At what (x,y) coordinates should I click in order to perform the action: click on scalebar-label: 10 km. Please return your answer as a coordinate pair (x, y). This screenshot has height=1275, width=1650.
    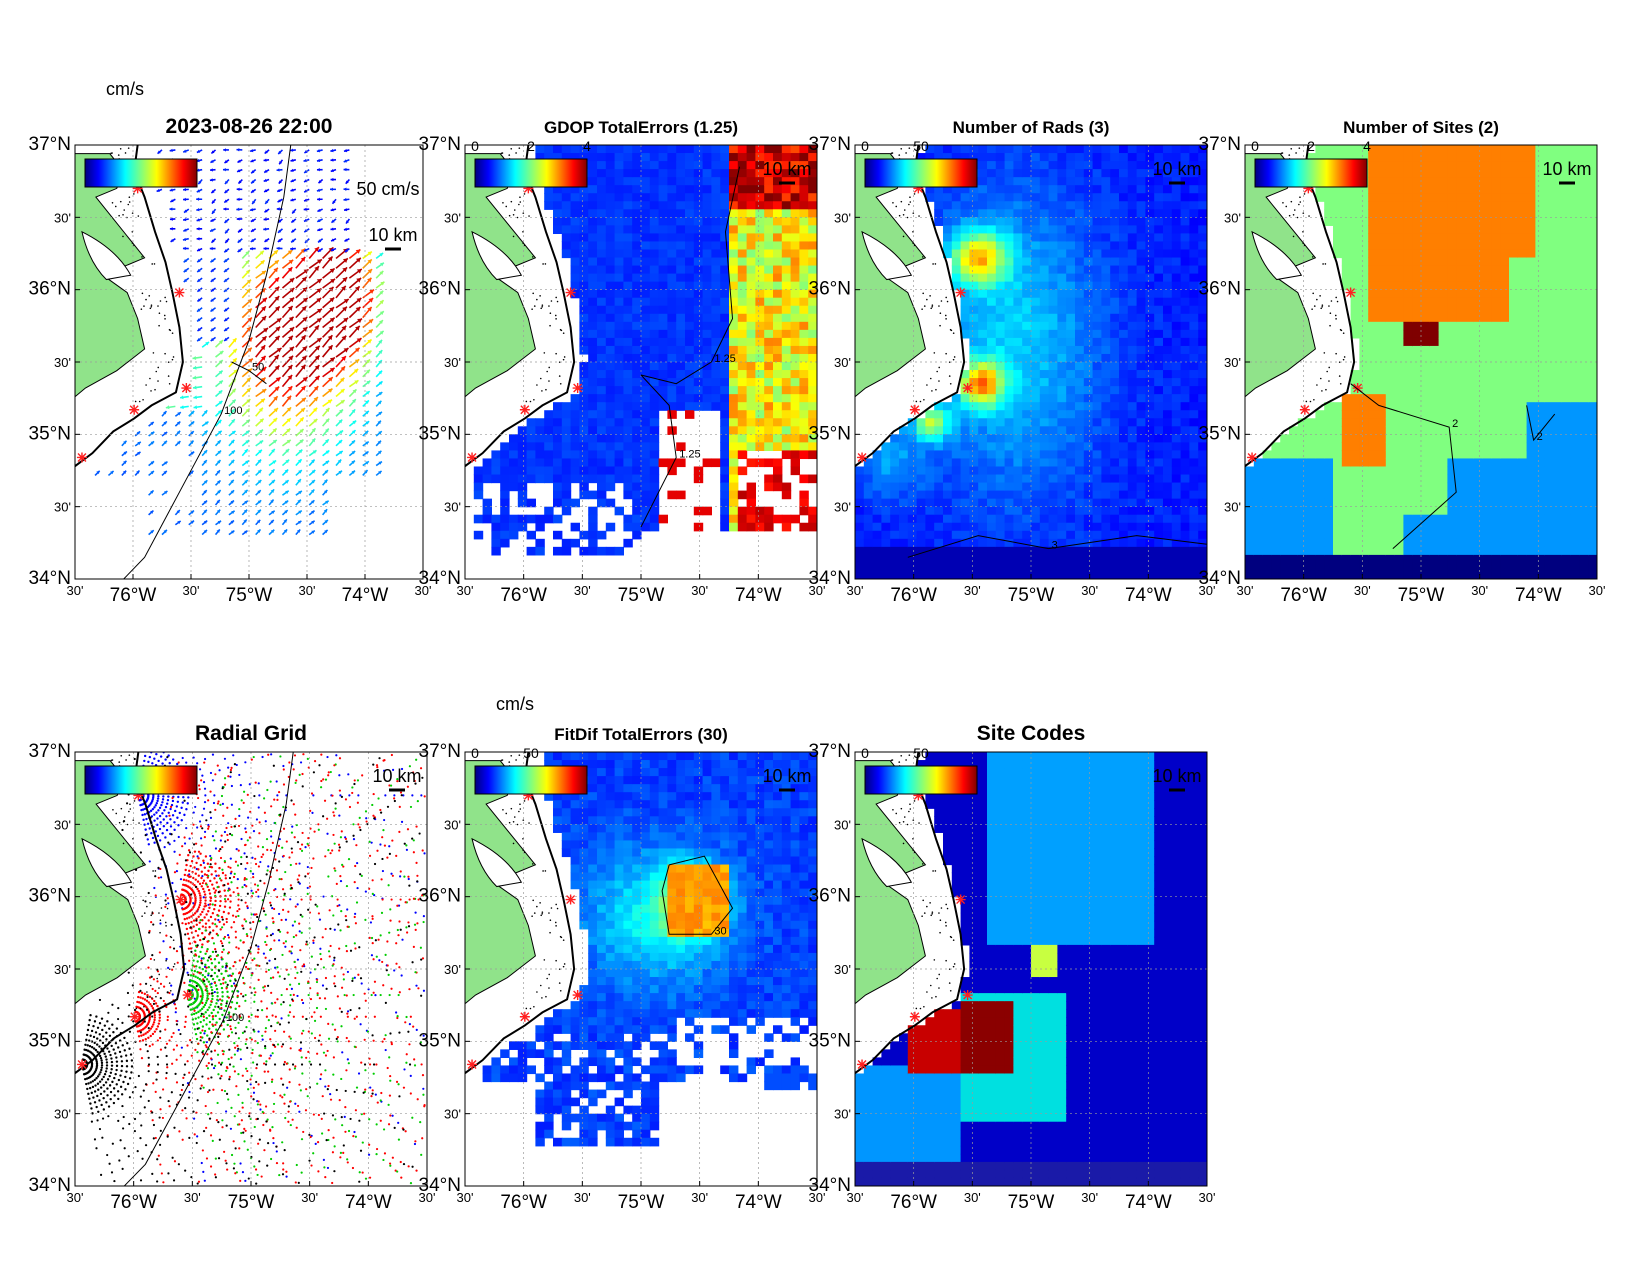
    Looking at the image, I should click on (1176, 169).